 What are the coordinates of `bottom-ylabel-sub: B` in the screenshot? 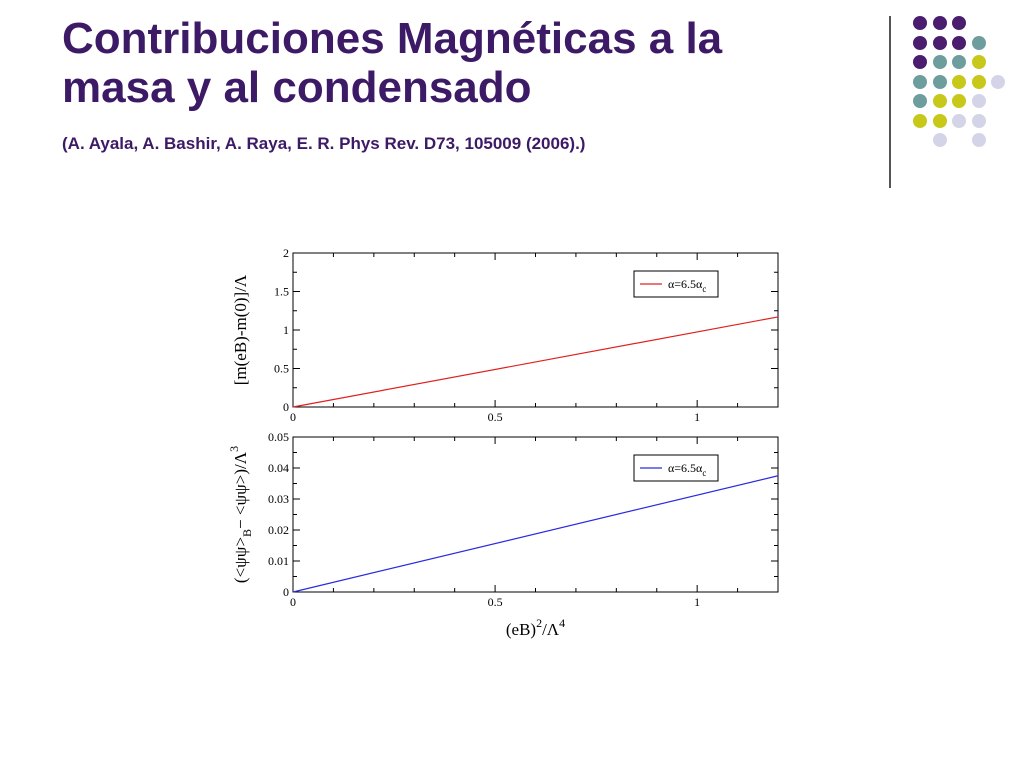 It's located at (247, 533).